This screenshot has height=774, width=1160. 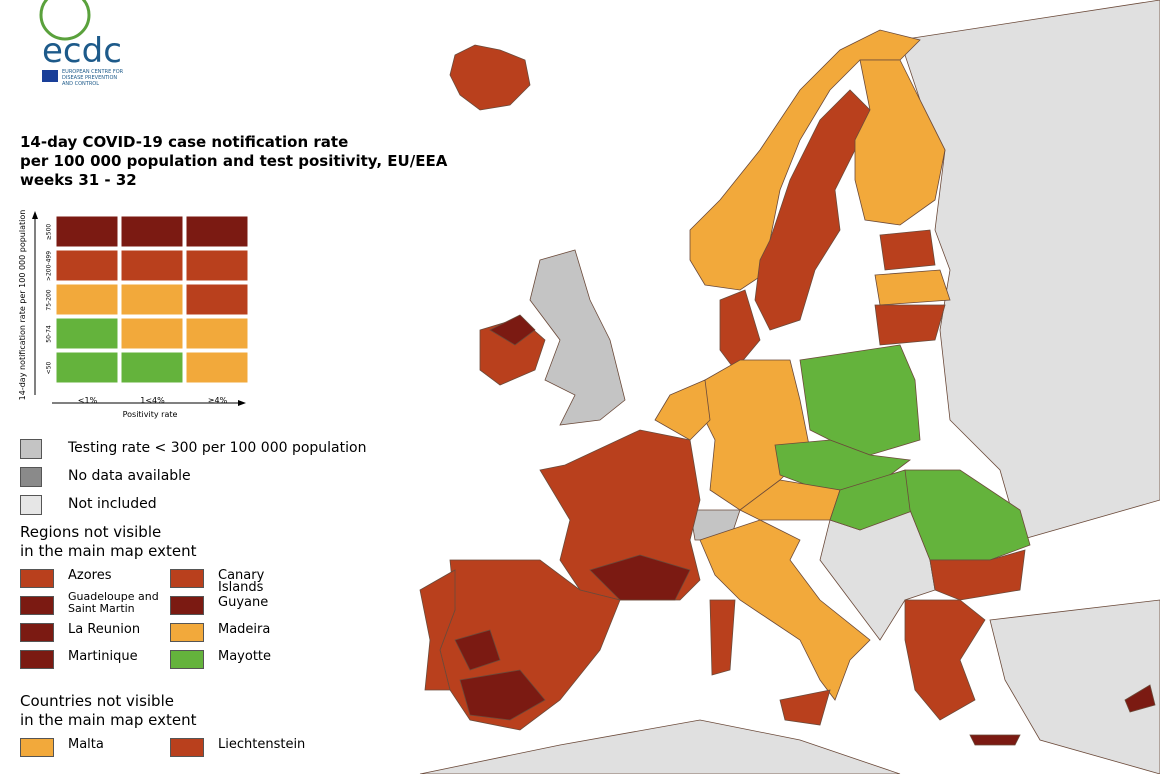 I want to click on column-label: ≥4%, so click(x=218, y=400).